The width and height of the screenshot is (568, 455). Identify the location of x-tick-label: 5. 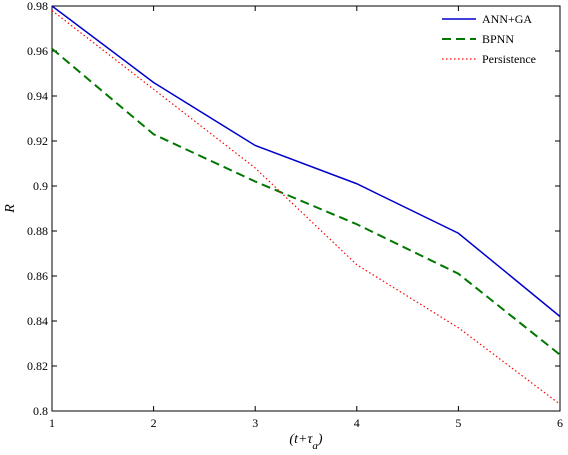
(458, 423).